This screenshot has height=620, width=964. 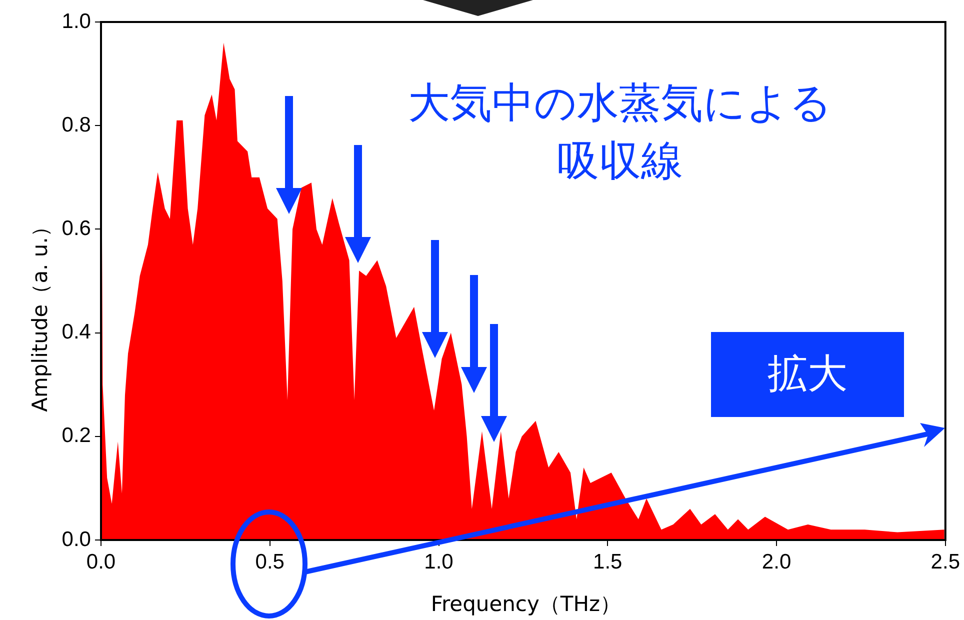 I want to click on y-tick-label: 0.6, so click(x=76, y=228).